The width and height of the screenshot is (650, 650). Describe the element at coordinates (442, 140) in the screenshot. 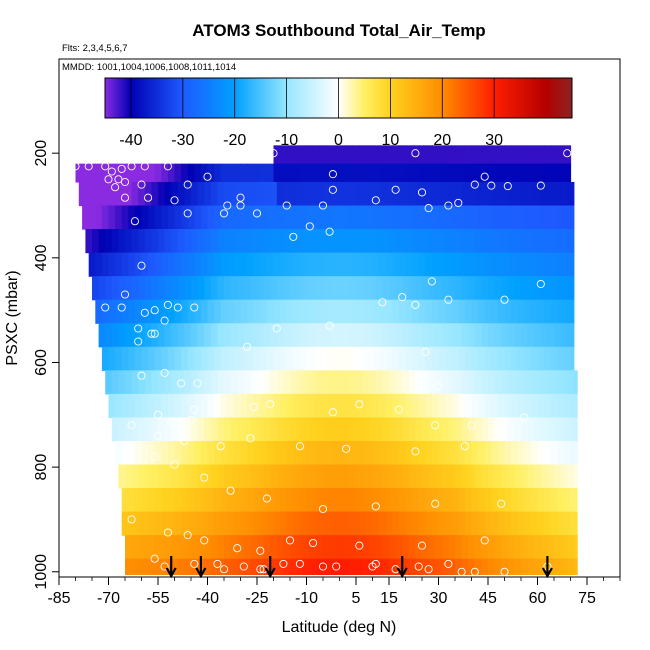

I see `colorbar-tick-label: 20` at that location.